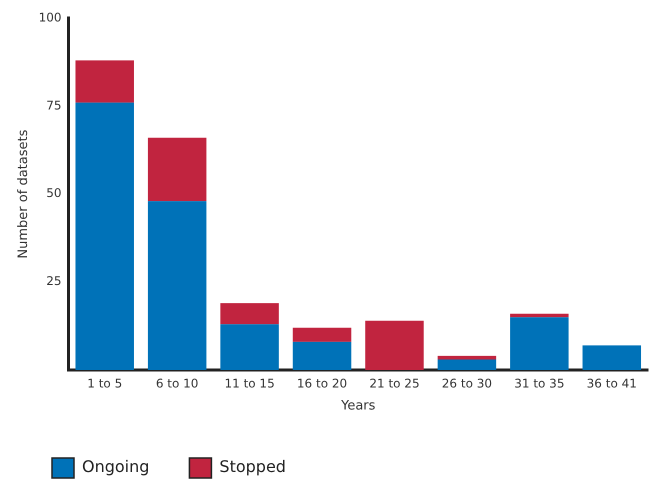 The width and height of the screenshot is (660, 500). I want to click on y-tick-label: 25, so click(54, 281).